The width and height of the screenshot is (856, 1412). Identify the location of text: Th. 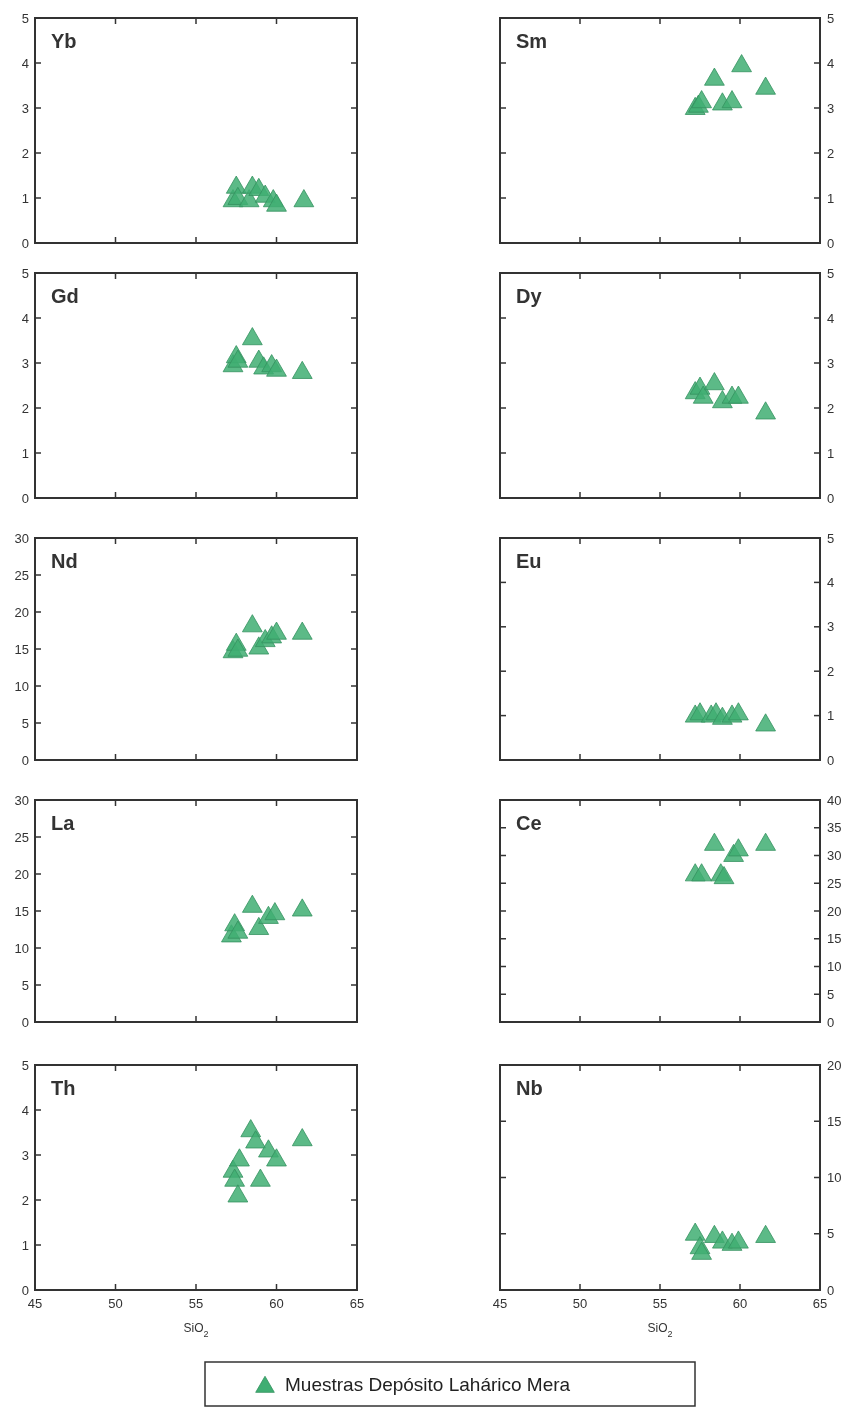
(63, 1088).